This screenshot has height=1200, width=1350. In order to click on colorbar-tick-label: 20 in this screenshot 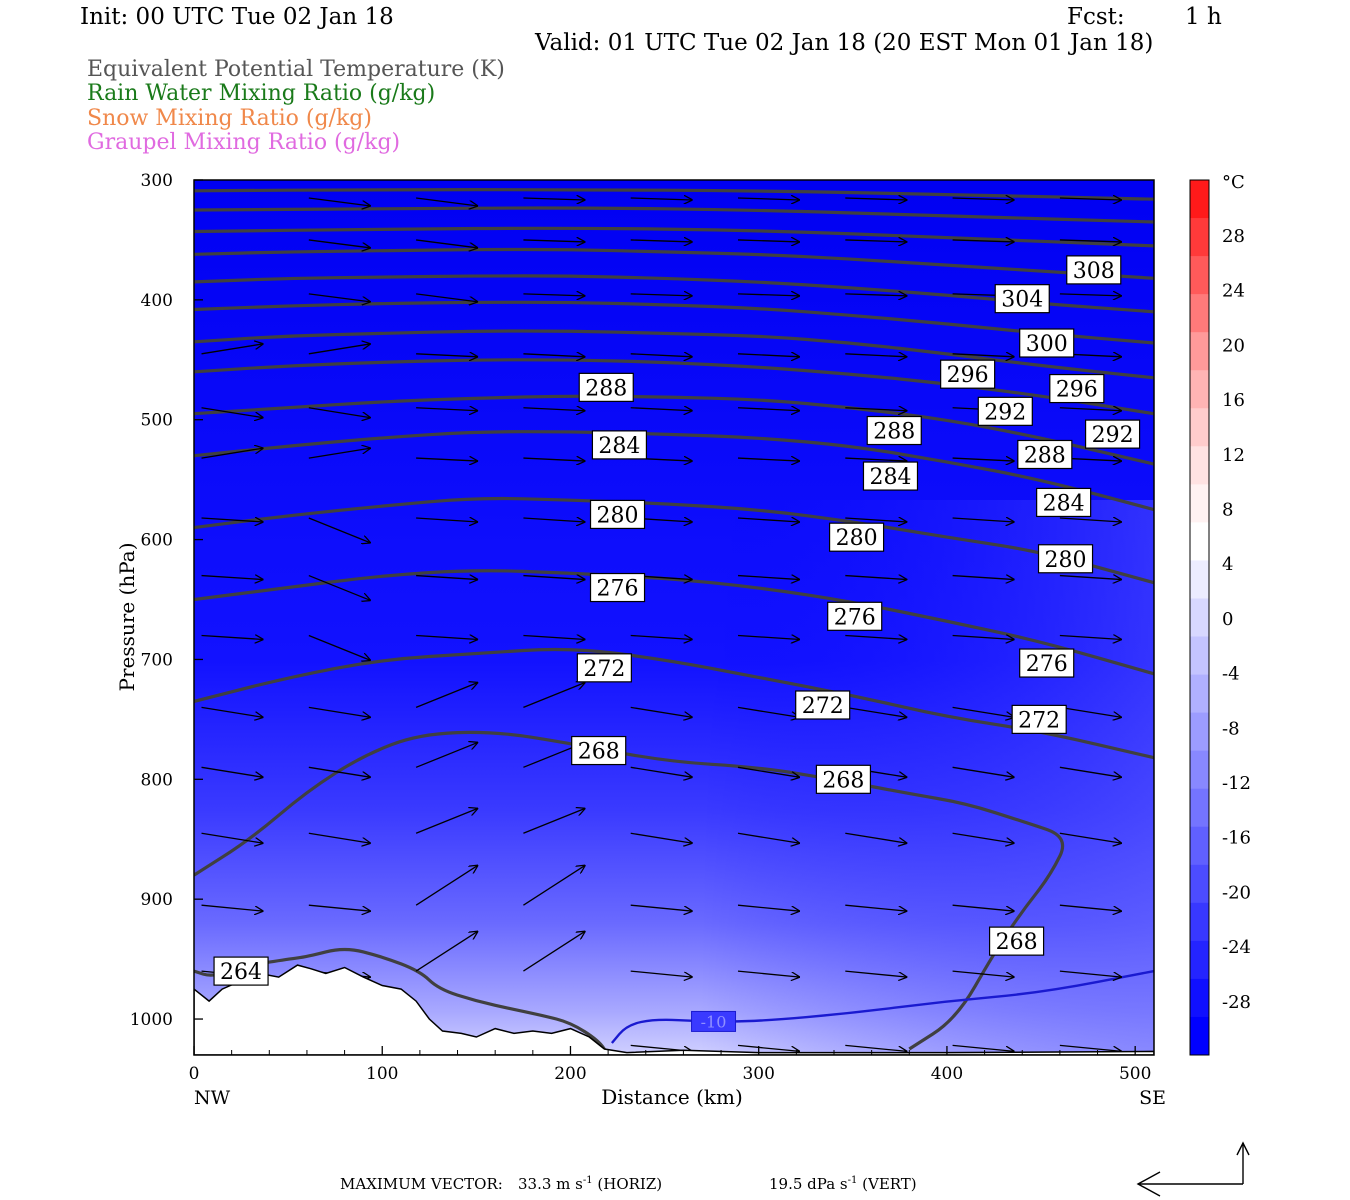, I will do `click(1233, 345)`.